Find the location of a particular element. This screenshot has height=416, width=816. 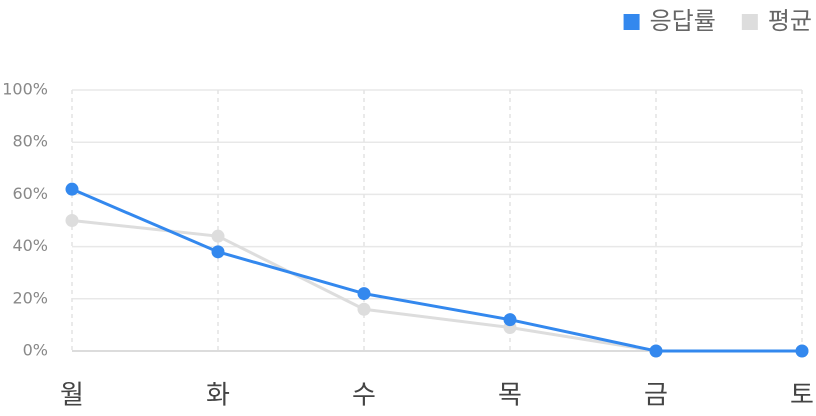

x-tick-label: 목 is located at coordinates (510, 396).